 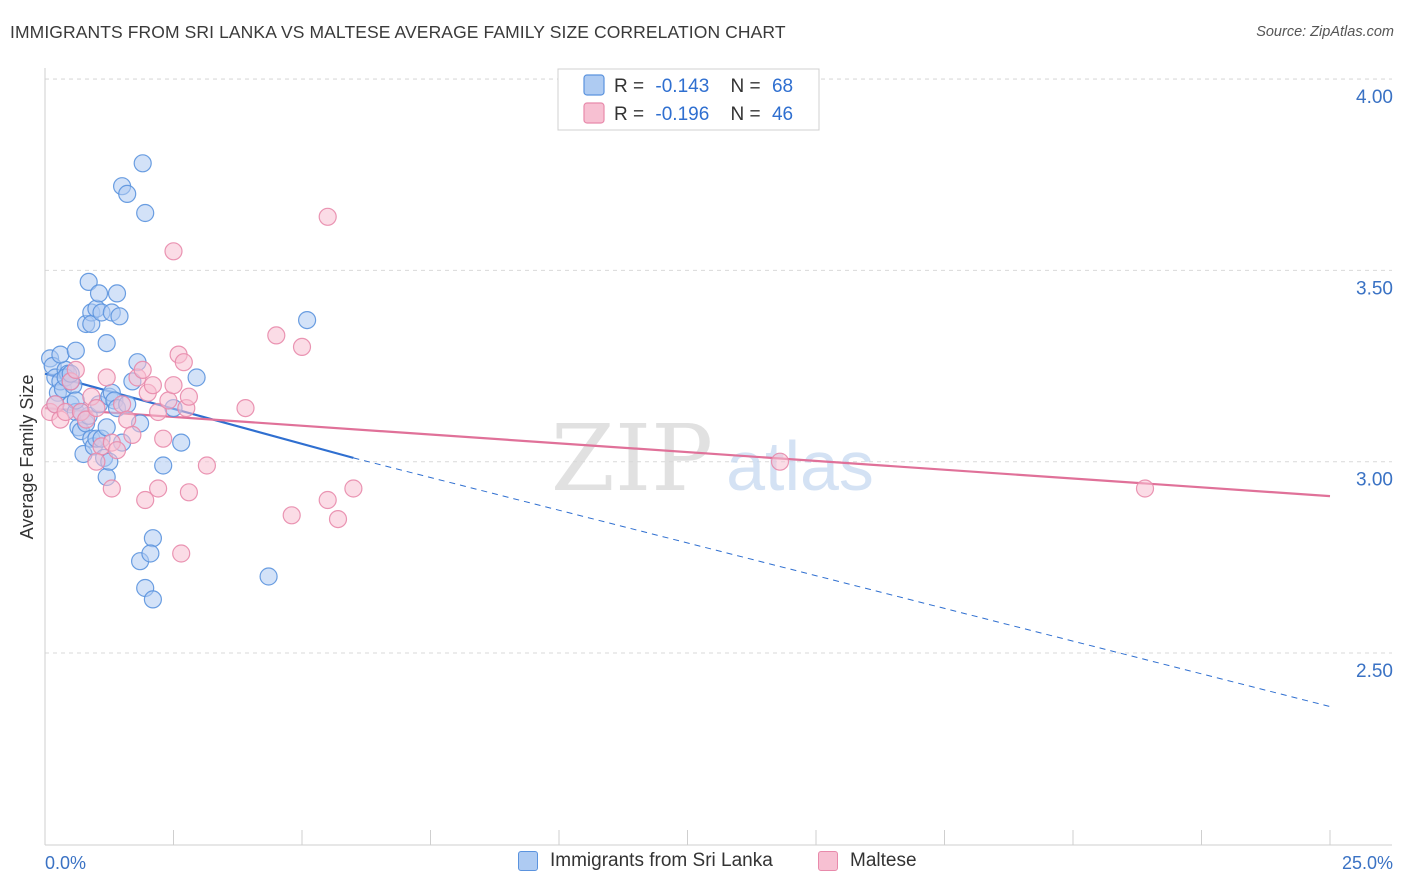 What do you see at coordinates (661, 860) in the screenshot?
I see `legend-label-sri-lanka: Immigrants from Sri Lanka` at bounding box center [661, 860].